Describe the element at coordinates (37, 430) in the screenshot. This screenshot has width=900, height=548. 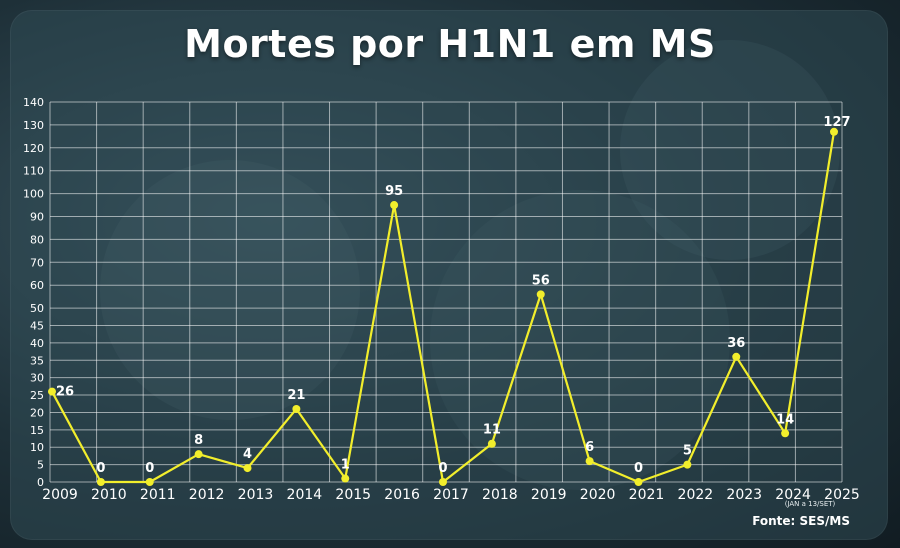
I see `y-tick-label: 15` at that location.